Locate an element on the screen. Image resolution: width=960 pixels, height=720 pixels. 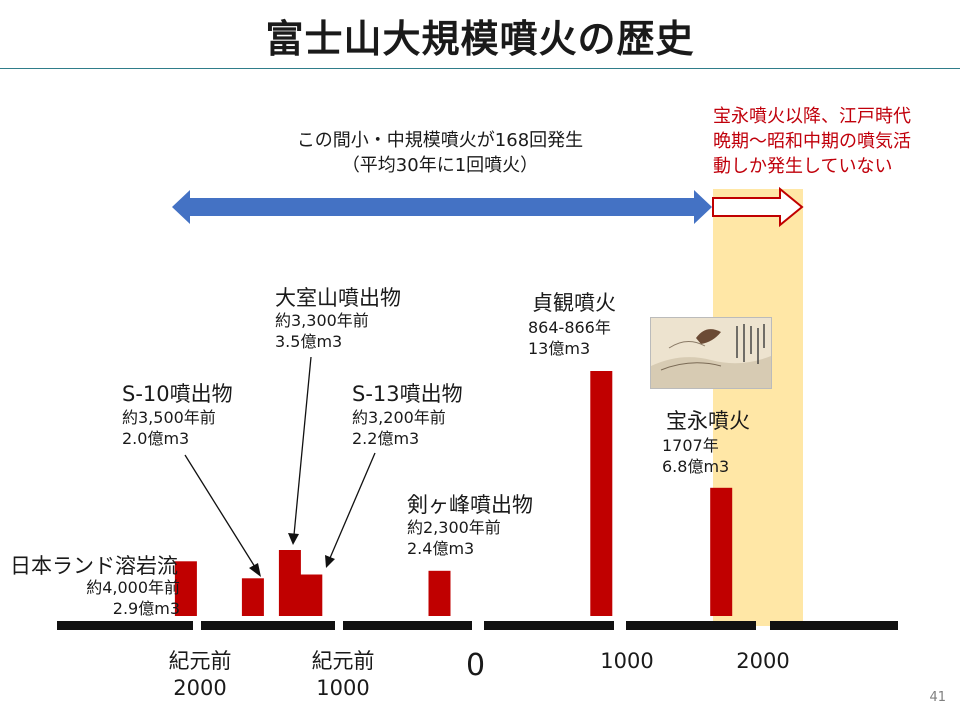
event-age: 約3,300年前 is located at coordinates (322, 320).